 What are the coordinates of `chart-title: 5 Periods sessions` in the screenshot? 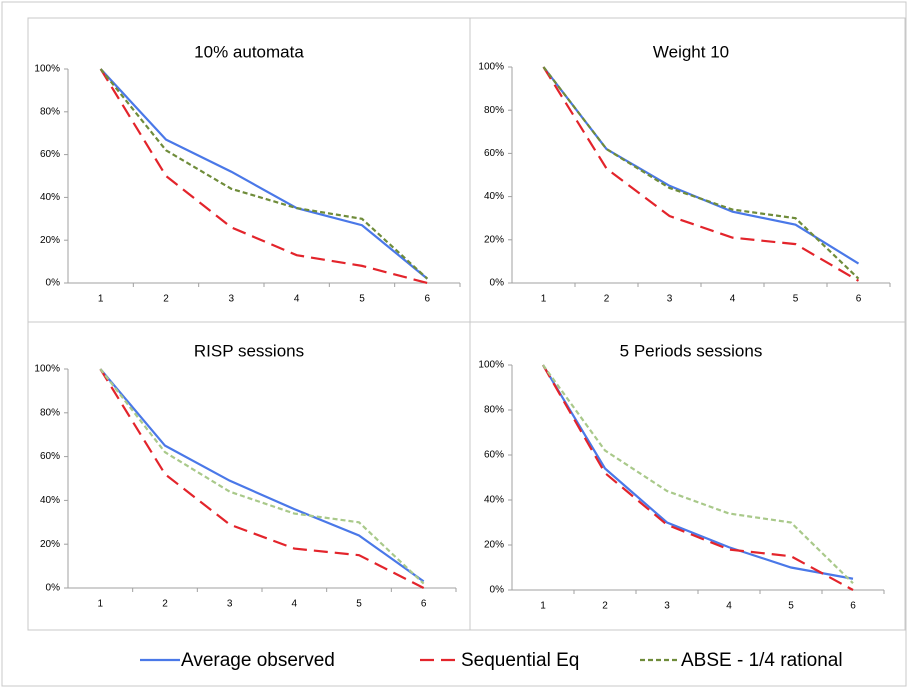 It's located at (691, 350).